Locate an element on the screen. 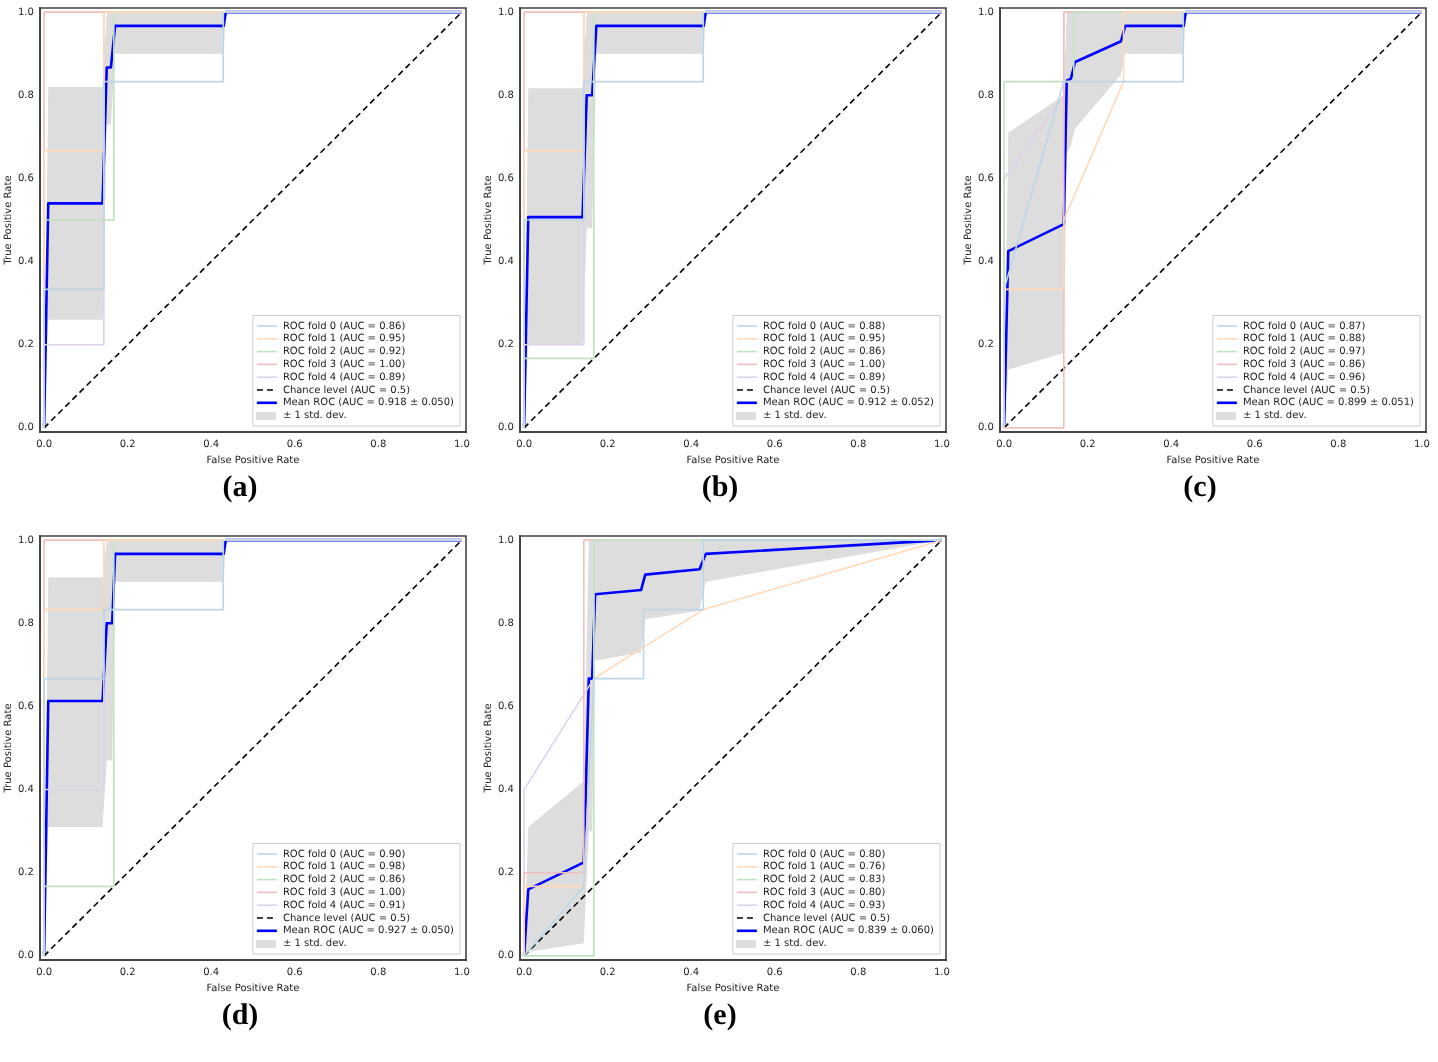 Image resolution: width=1438 pixels, height=1062 pixels. text: (a) is located at coordinates (240, 489).